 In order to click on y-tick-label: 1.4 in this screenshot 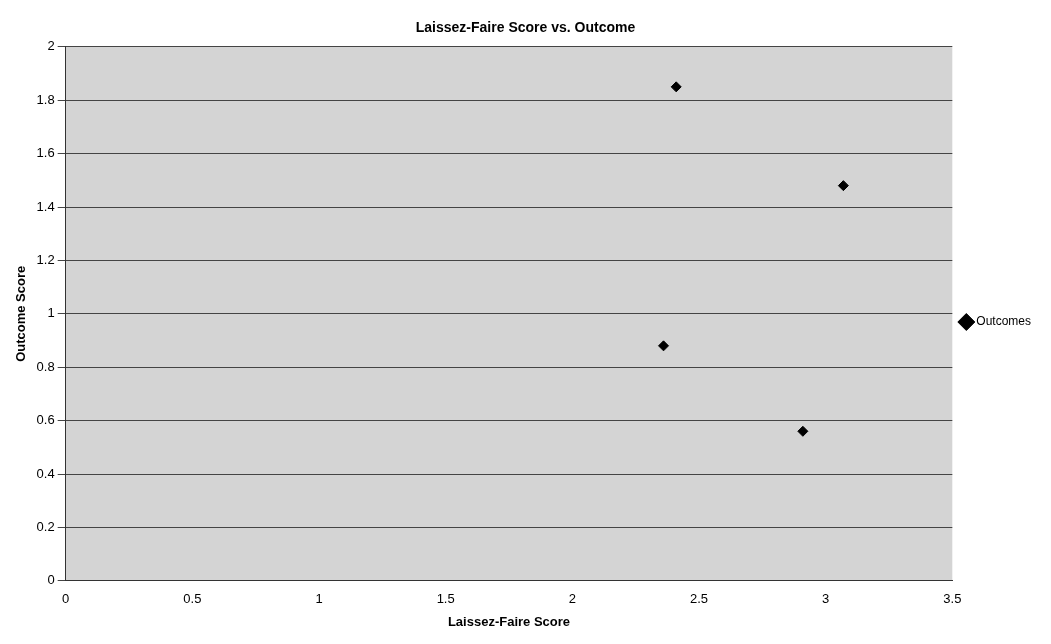, I will do `click(45, 206)`.